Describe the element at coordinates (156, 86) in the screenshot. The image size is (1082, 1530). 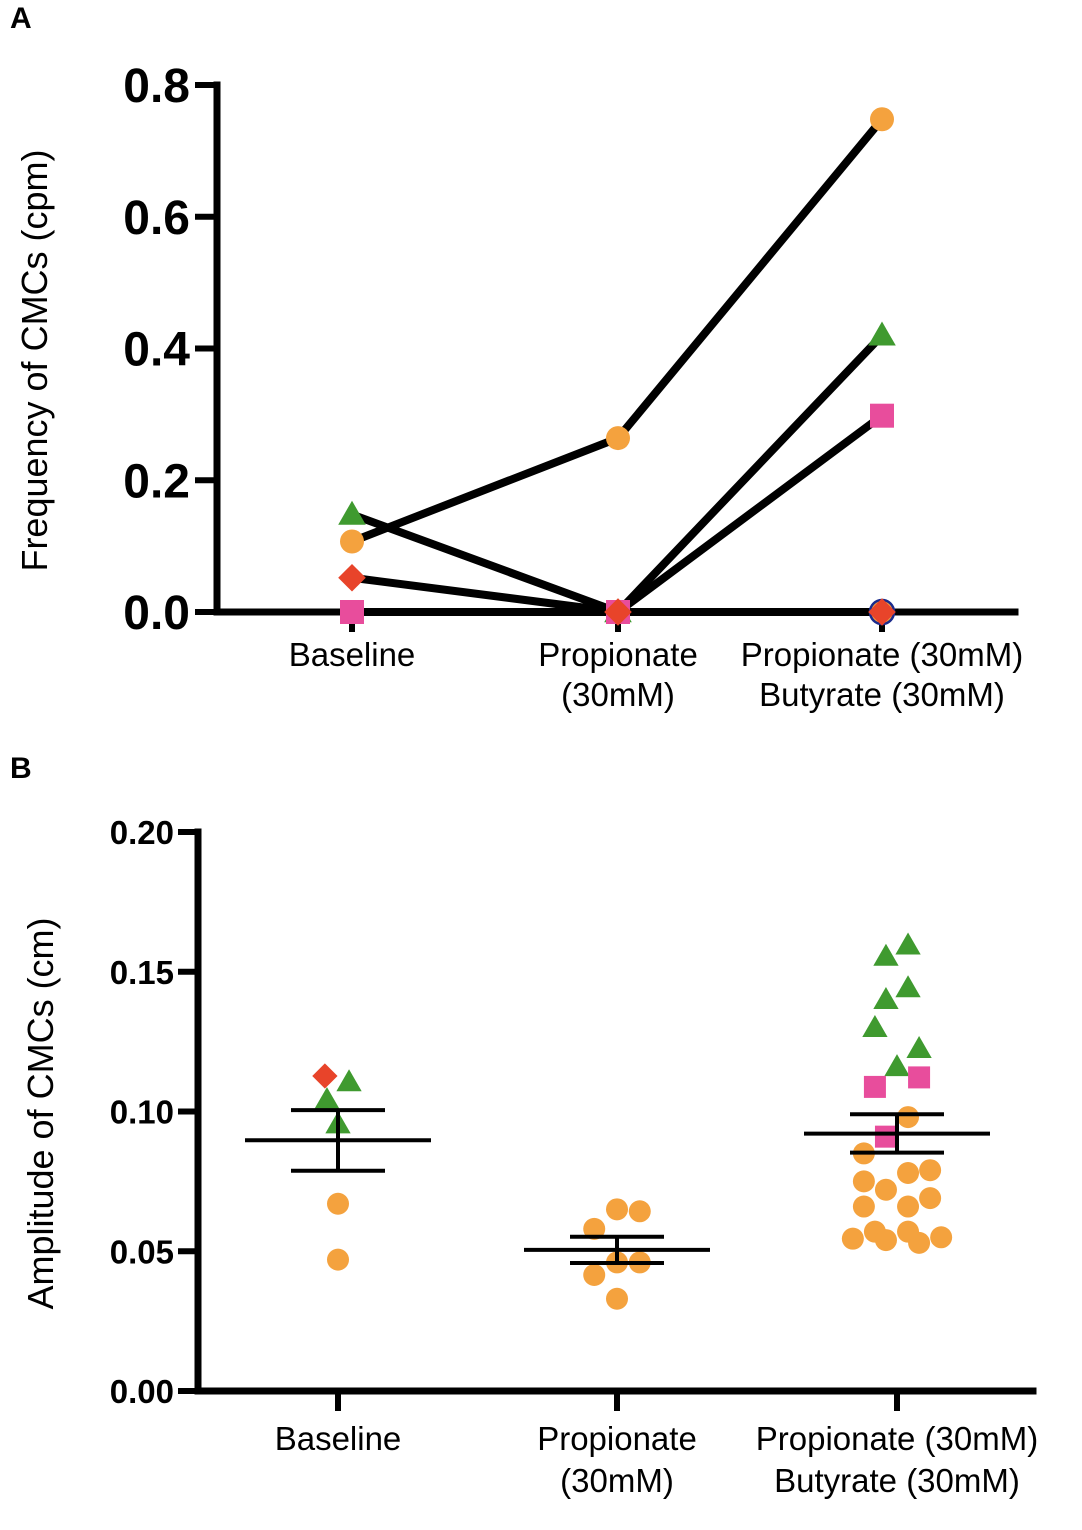
I see `panel-a-ytick-label: 0.8` at that location.